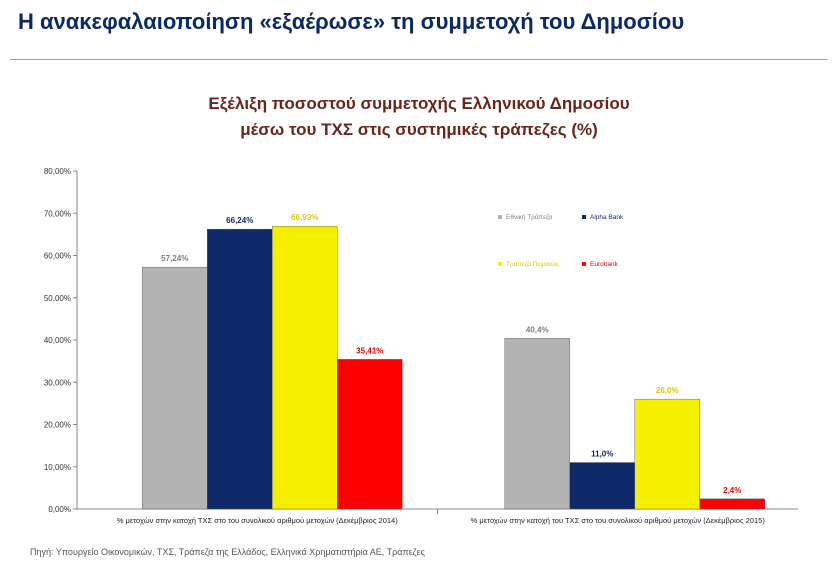 The image size is (838, 565). I want to click on y-tick-label: 60,00%, so click(57, 256).